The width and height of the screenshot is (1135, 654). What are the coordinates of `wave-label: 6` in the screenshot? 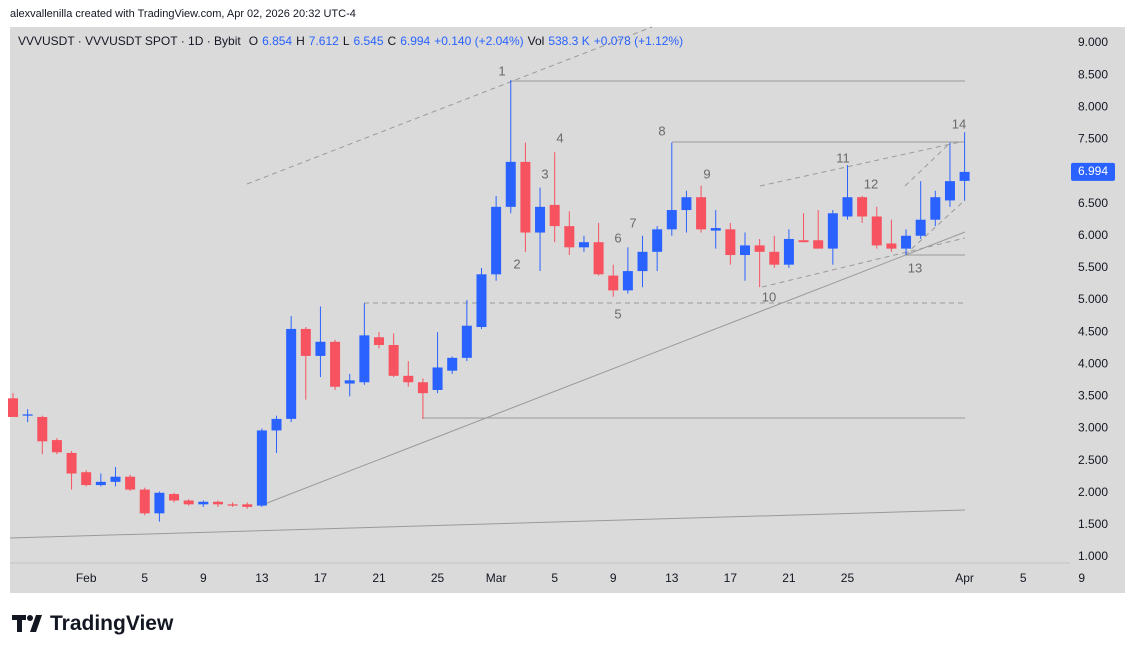 It's located at (617, 237).